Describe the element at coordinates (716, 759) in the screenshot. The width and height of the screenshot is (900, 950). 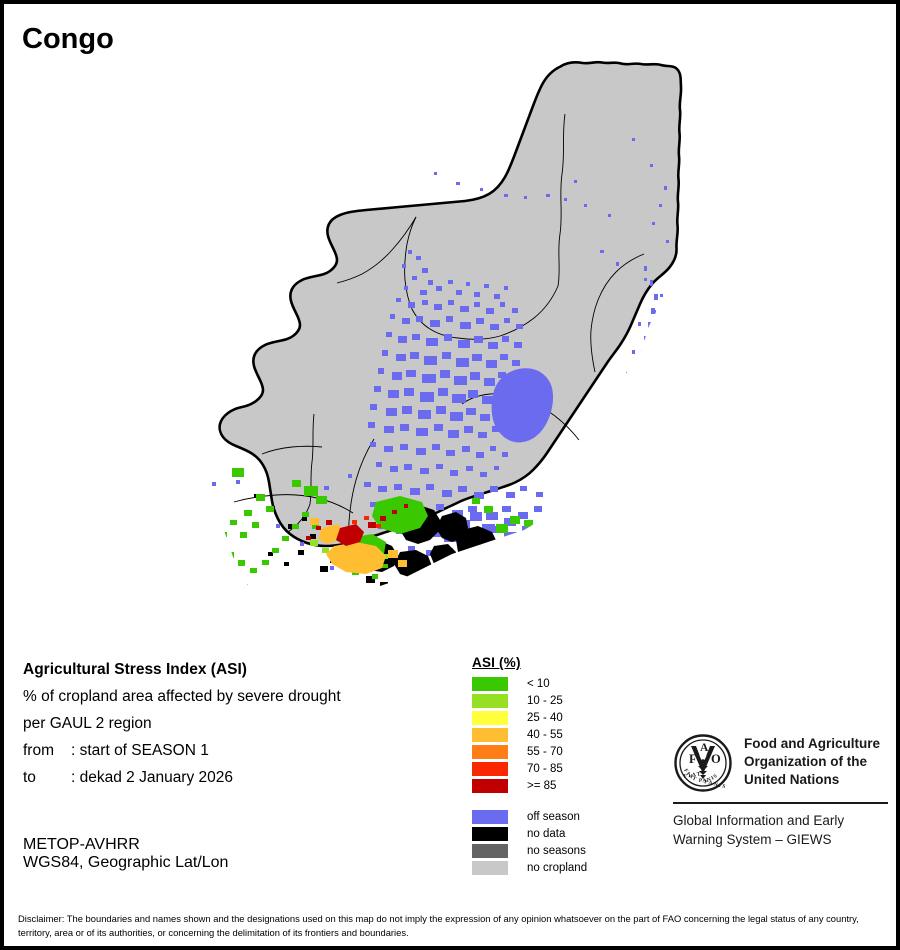
I see `svg-text: O` at that location.